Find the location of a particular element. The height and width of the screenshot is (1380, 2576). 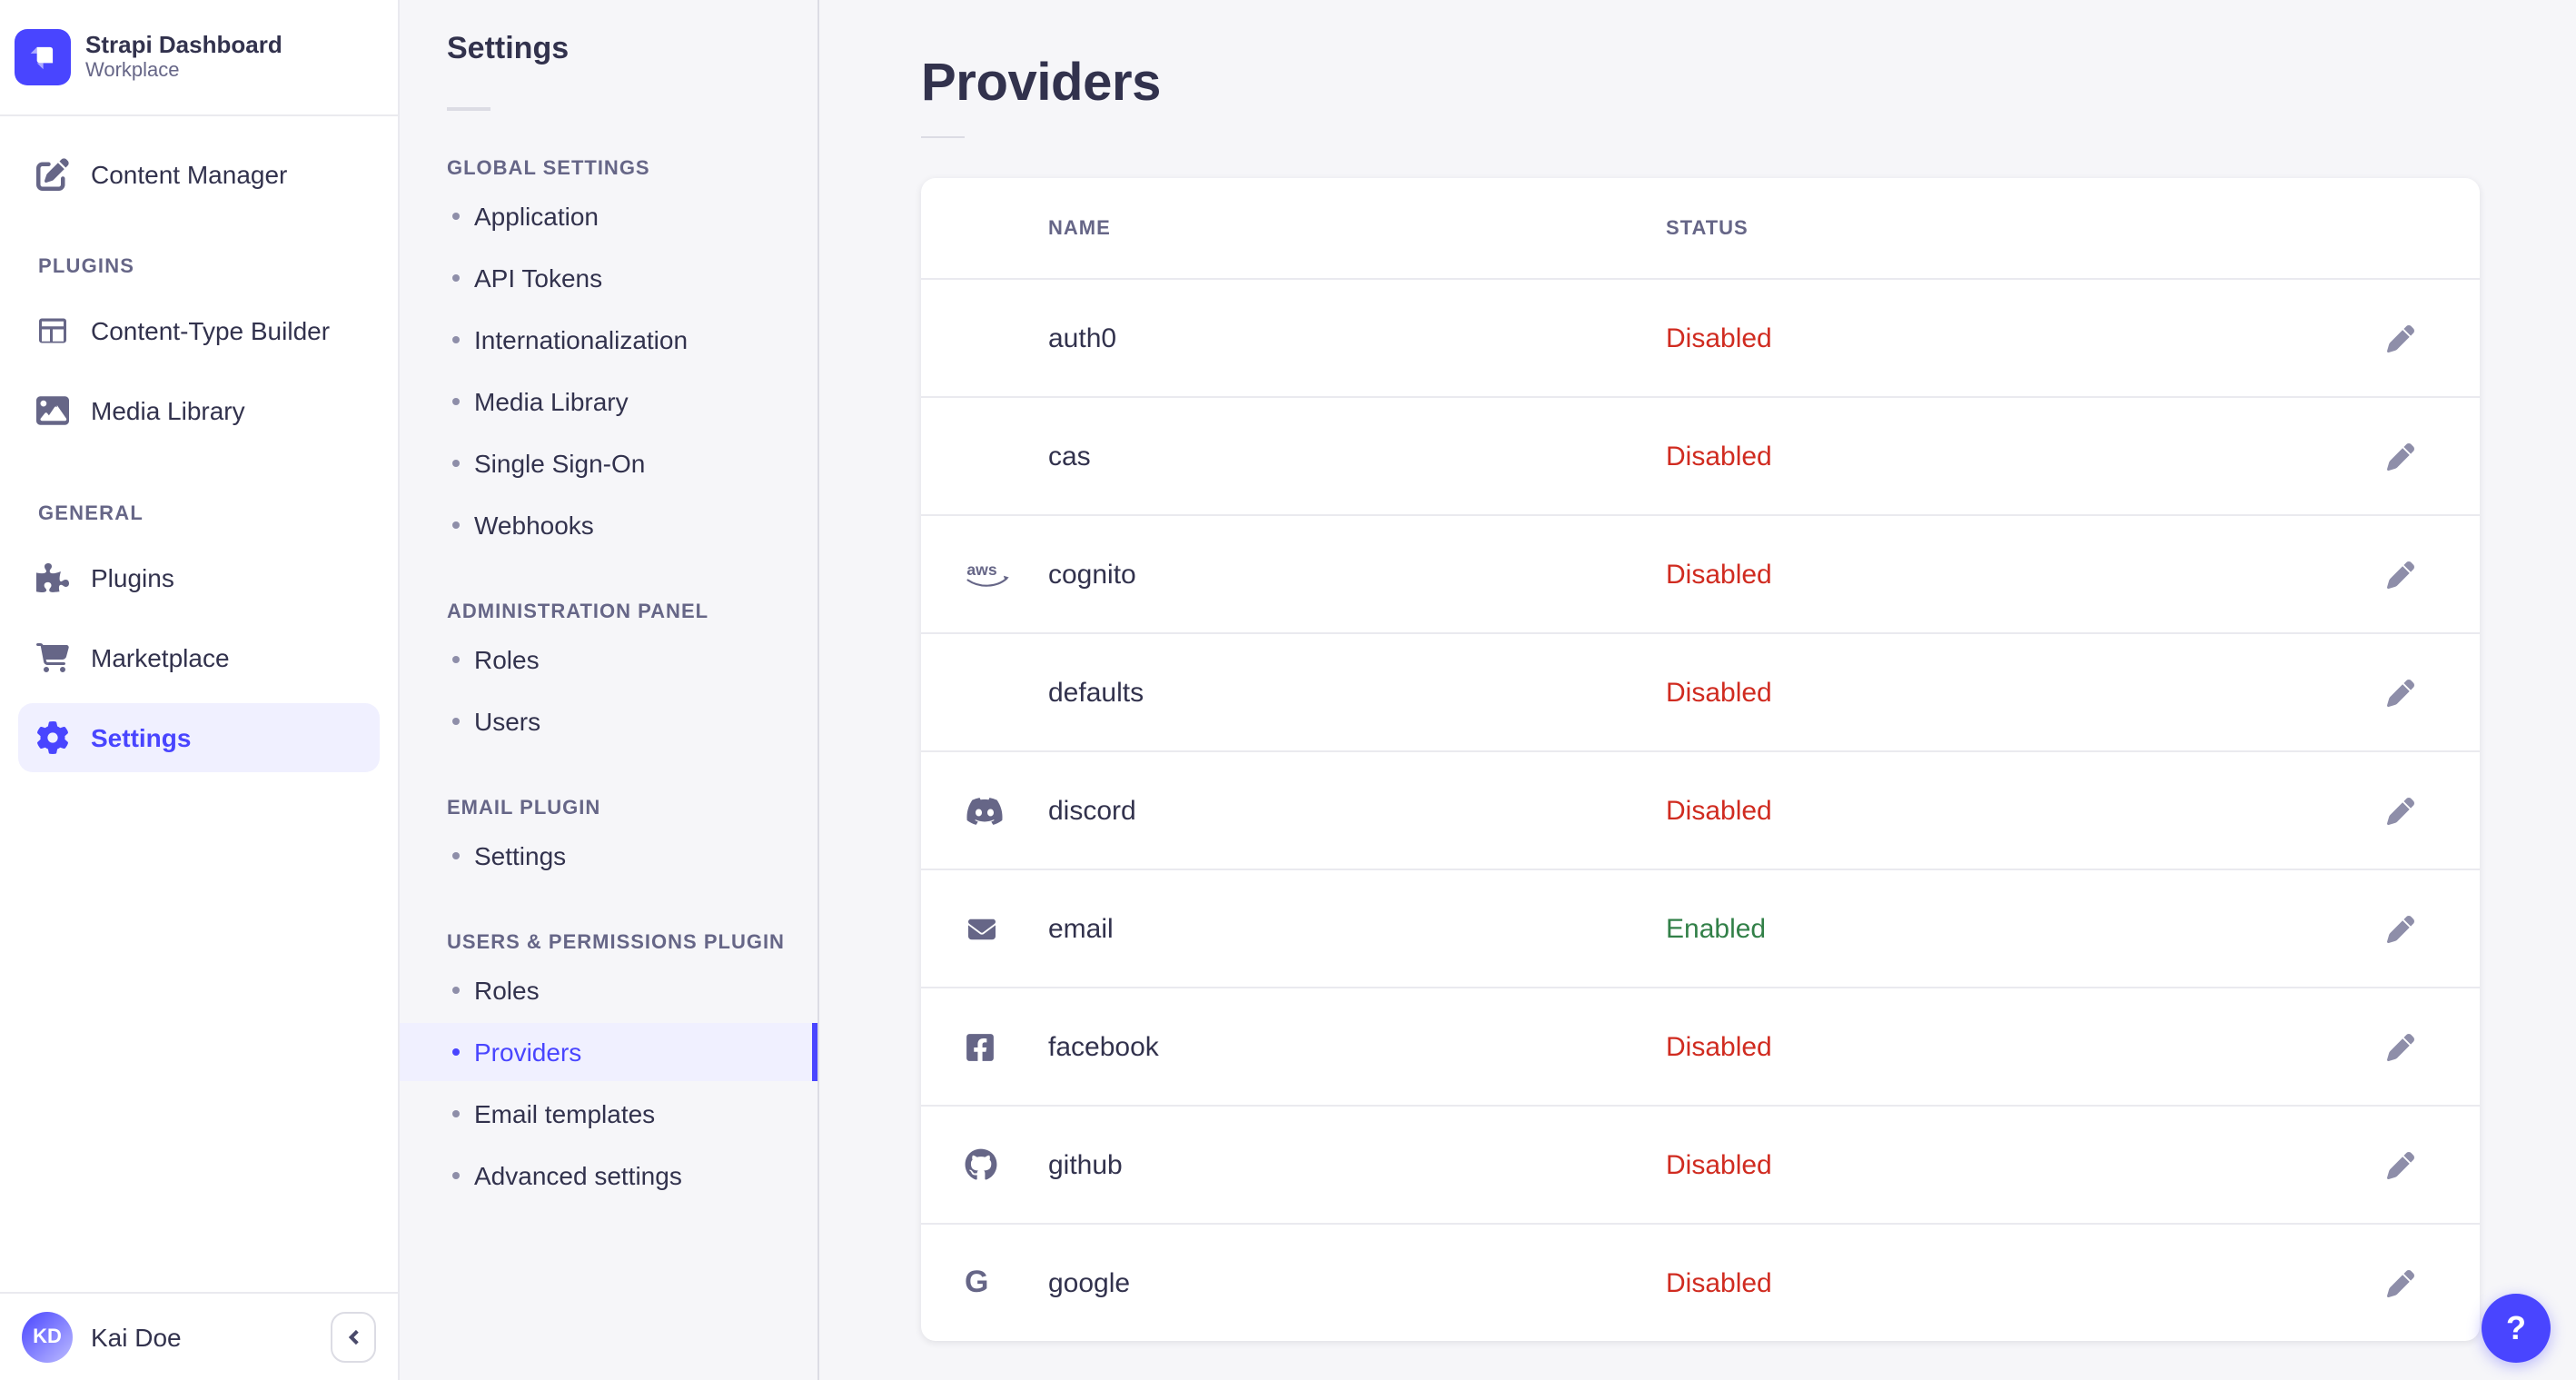

subnav-section-label: ADMINISTRATION PANEL is located at coordinates (578, 612).